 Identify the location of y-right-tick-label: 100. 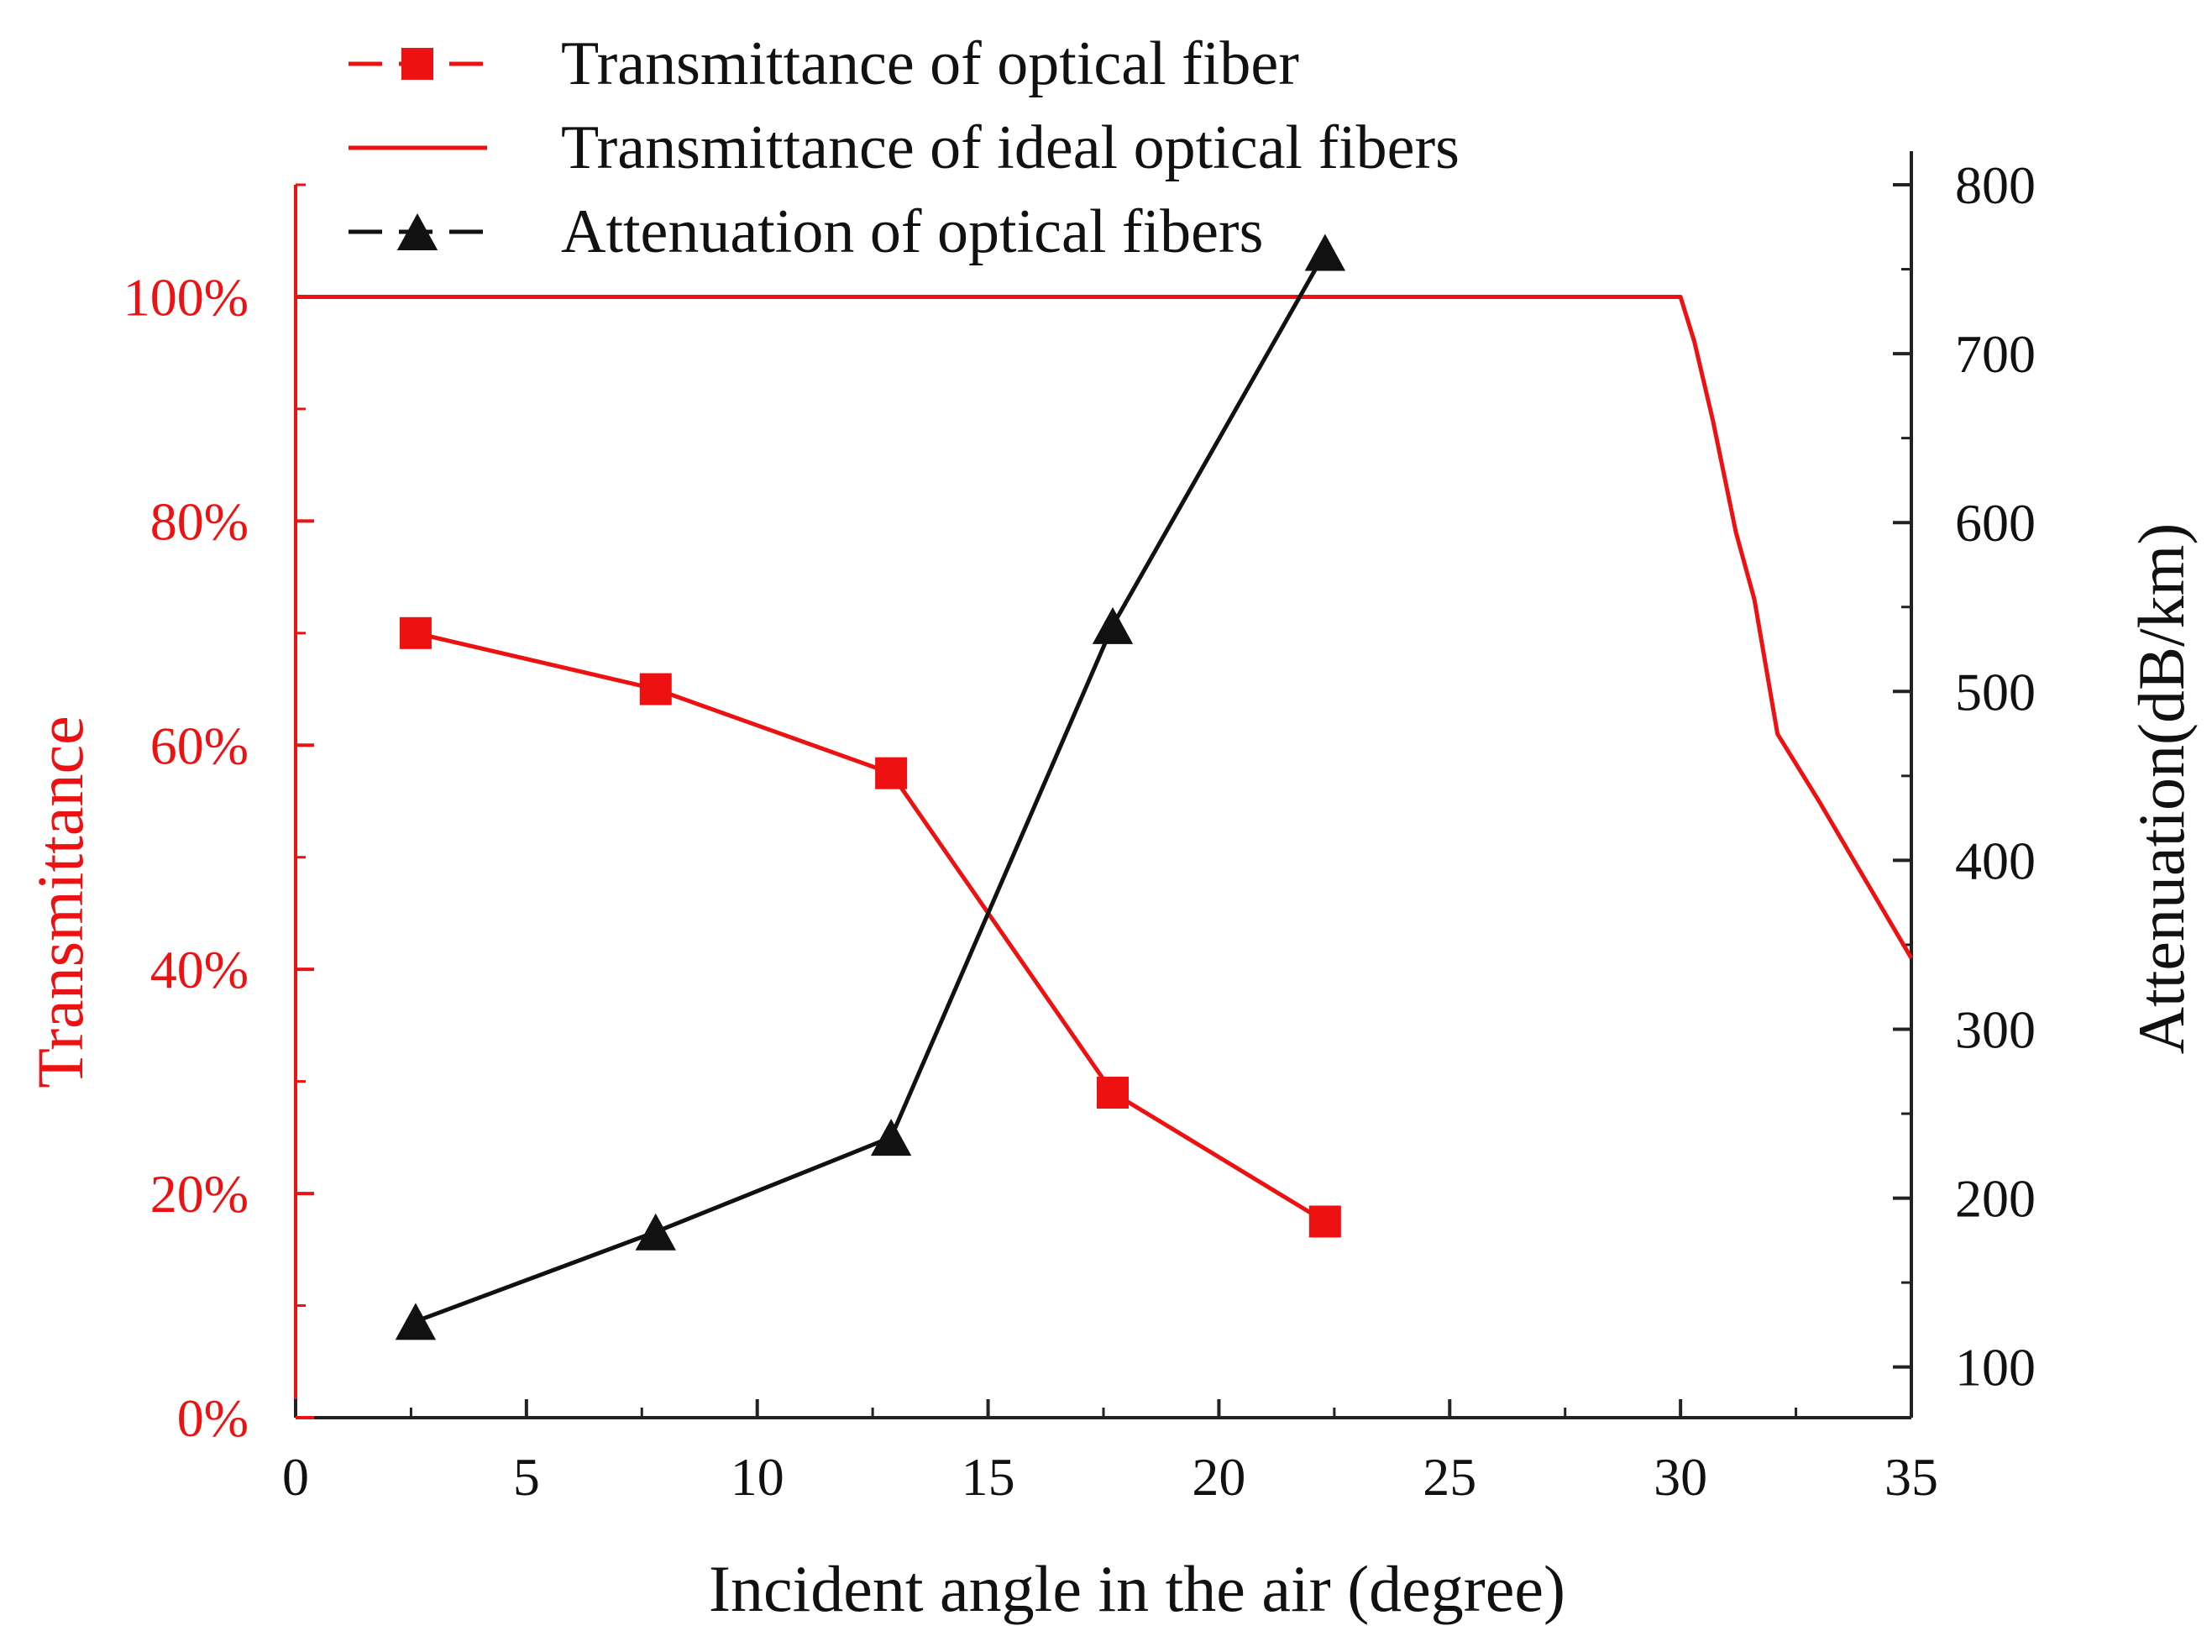
(1995, 1368).